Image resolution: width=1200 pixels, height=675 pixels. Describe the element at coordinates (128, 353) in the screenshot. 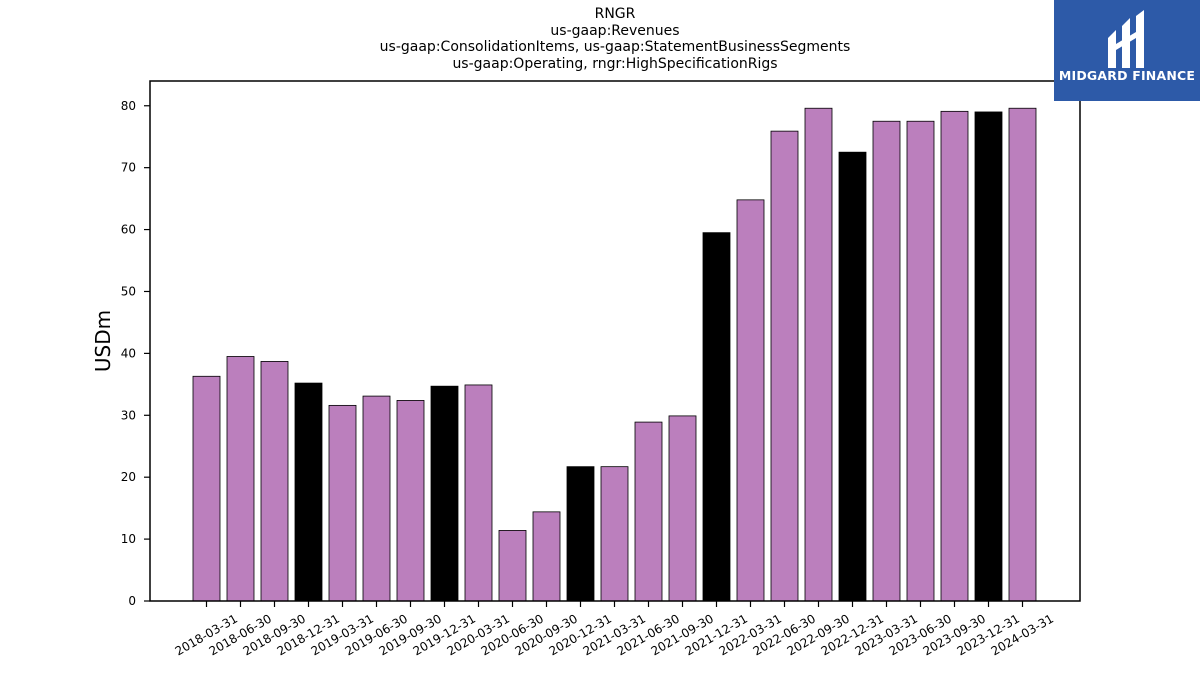

I see `y-tick-label: 40` at that location.